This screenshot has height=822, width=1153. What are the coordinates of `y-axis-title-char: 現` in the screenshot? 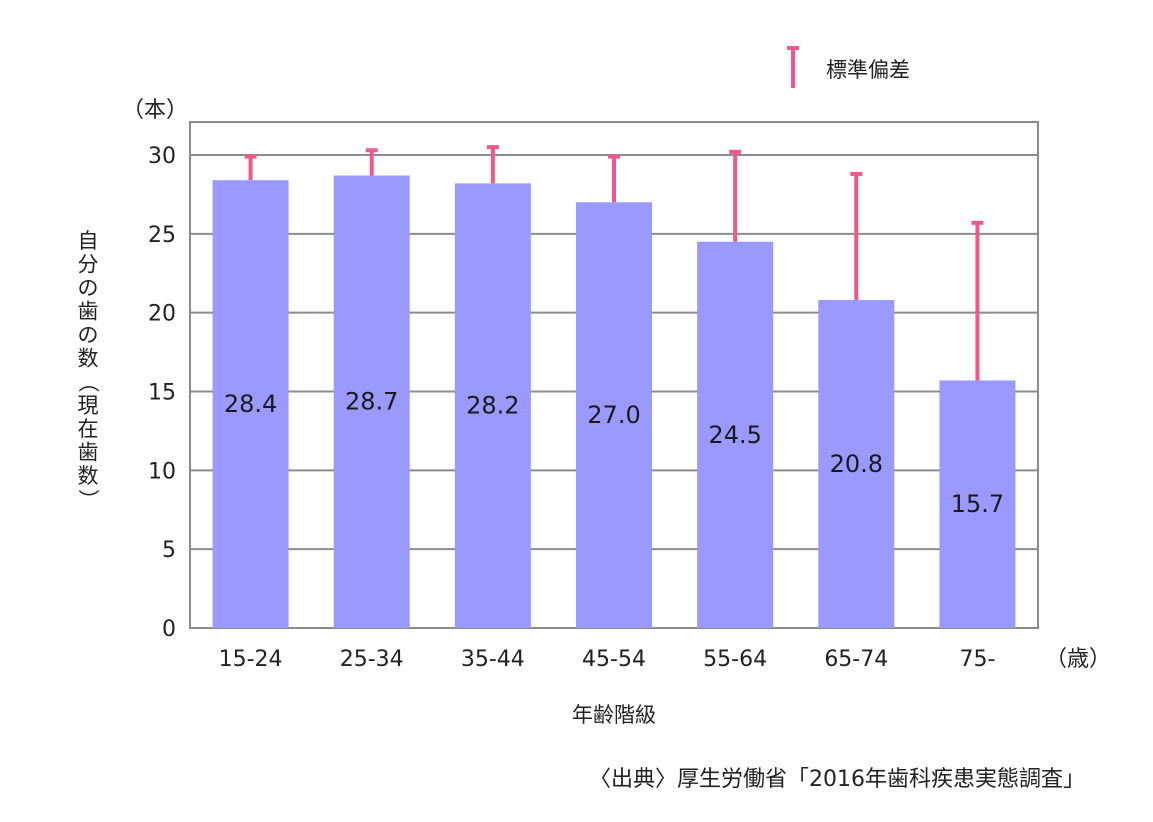 It's located at (88, 406).